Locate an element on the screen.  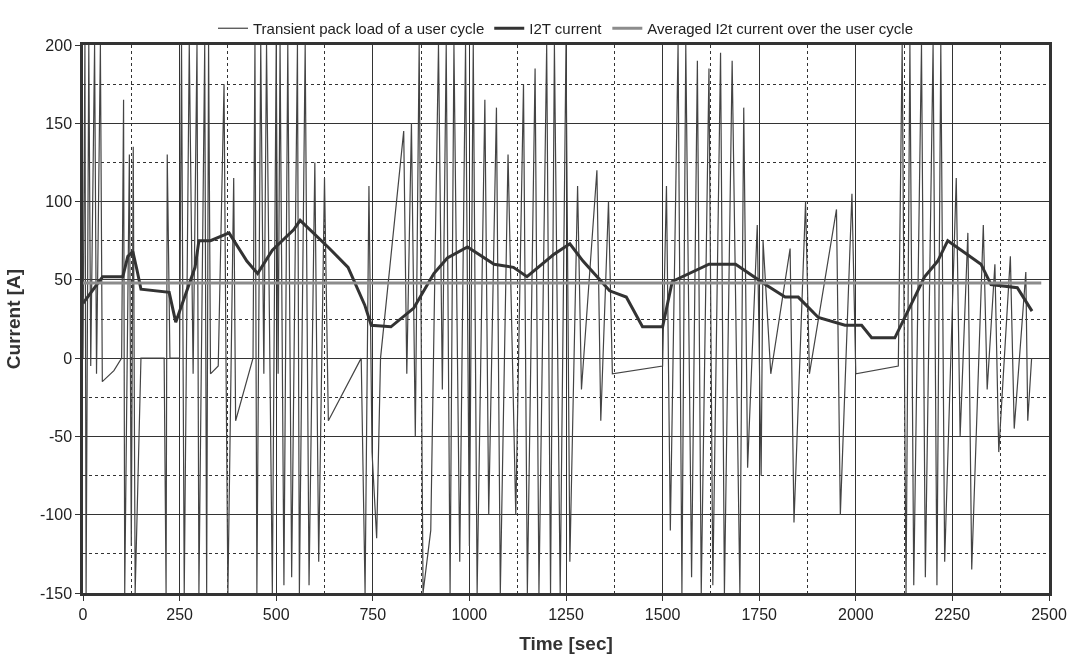
x-tick-label: 1000 is located at coordinates (469, 614).